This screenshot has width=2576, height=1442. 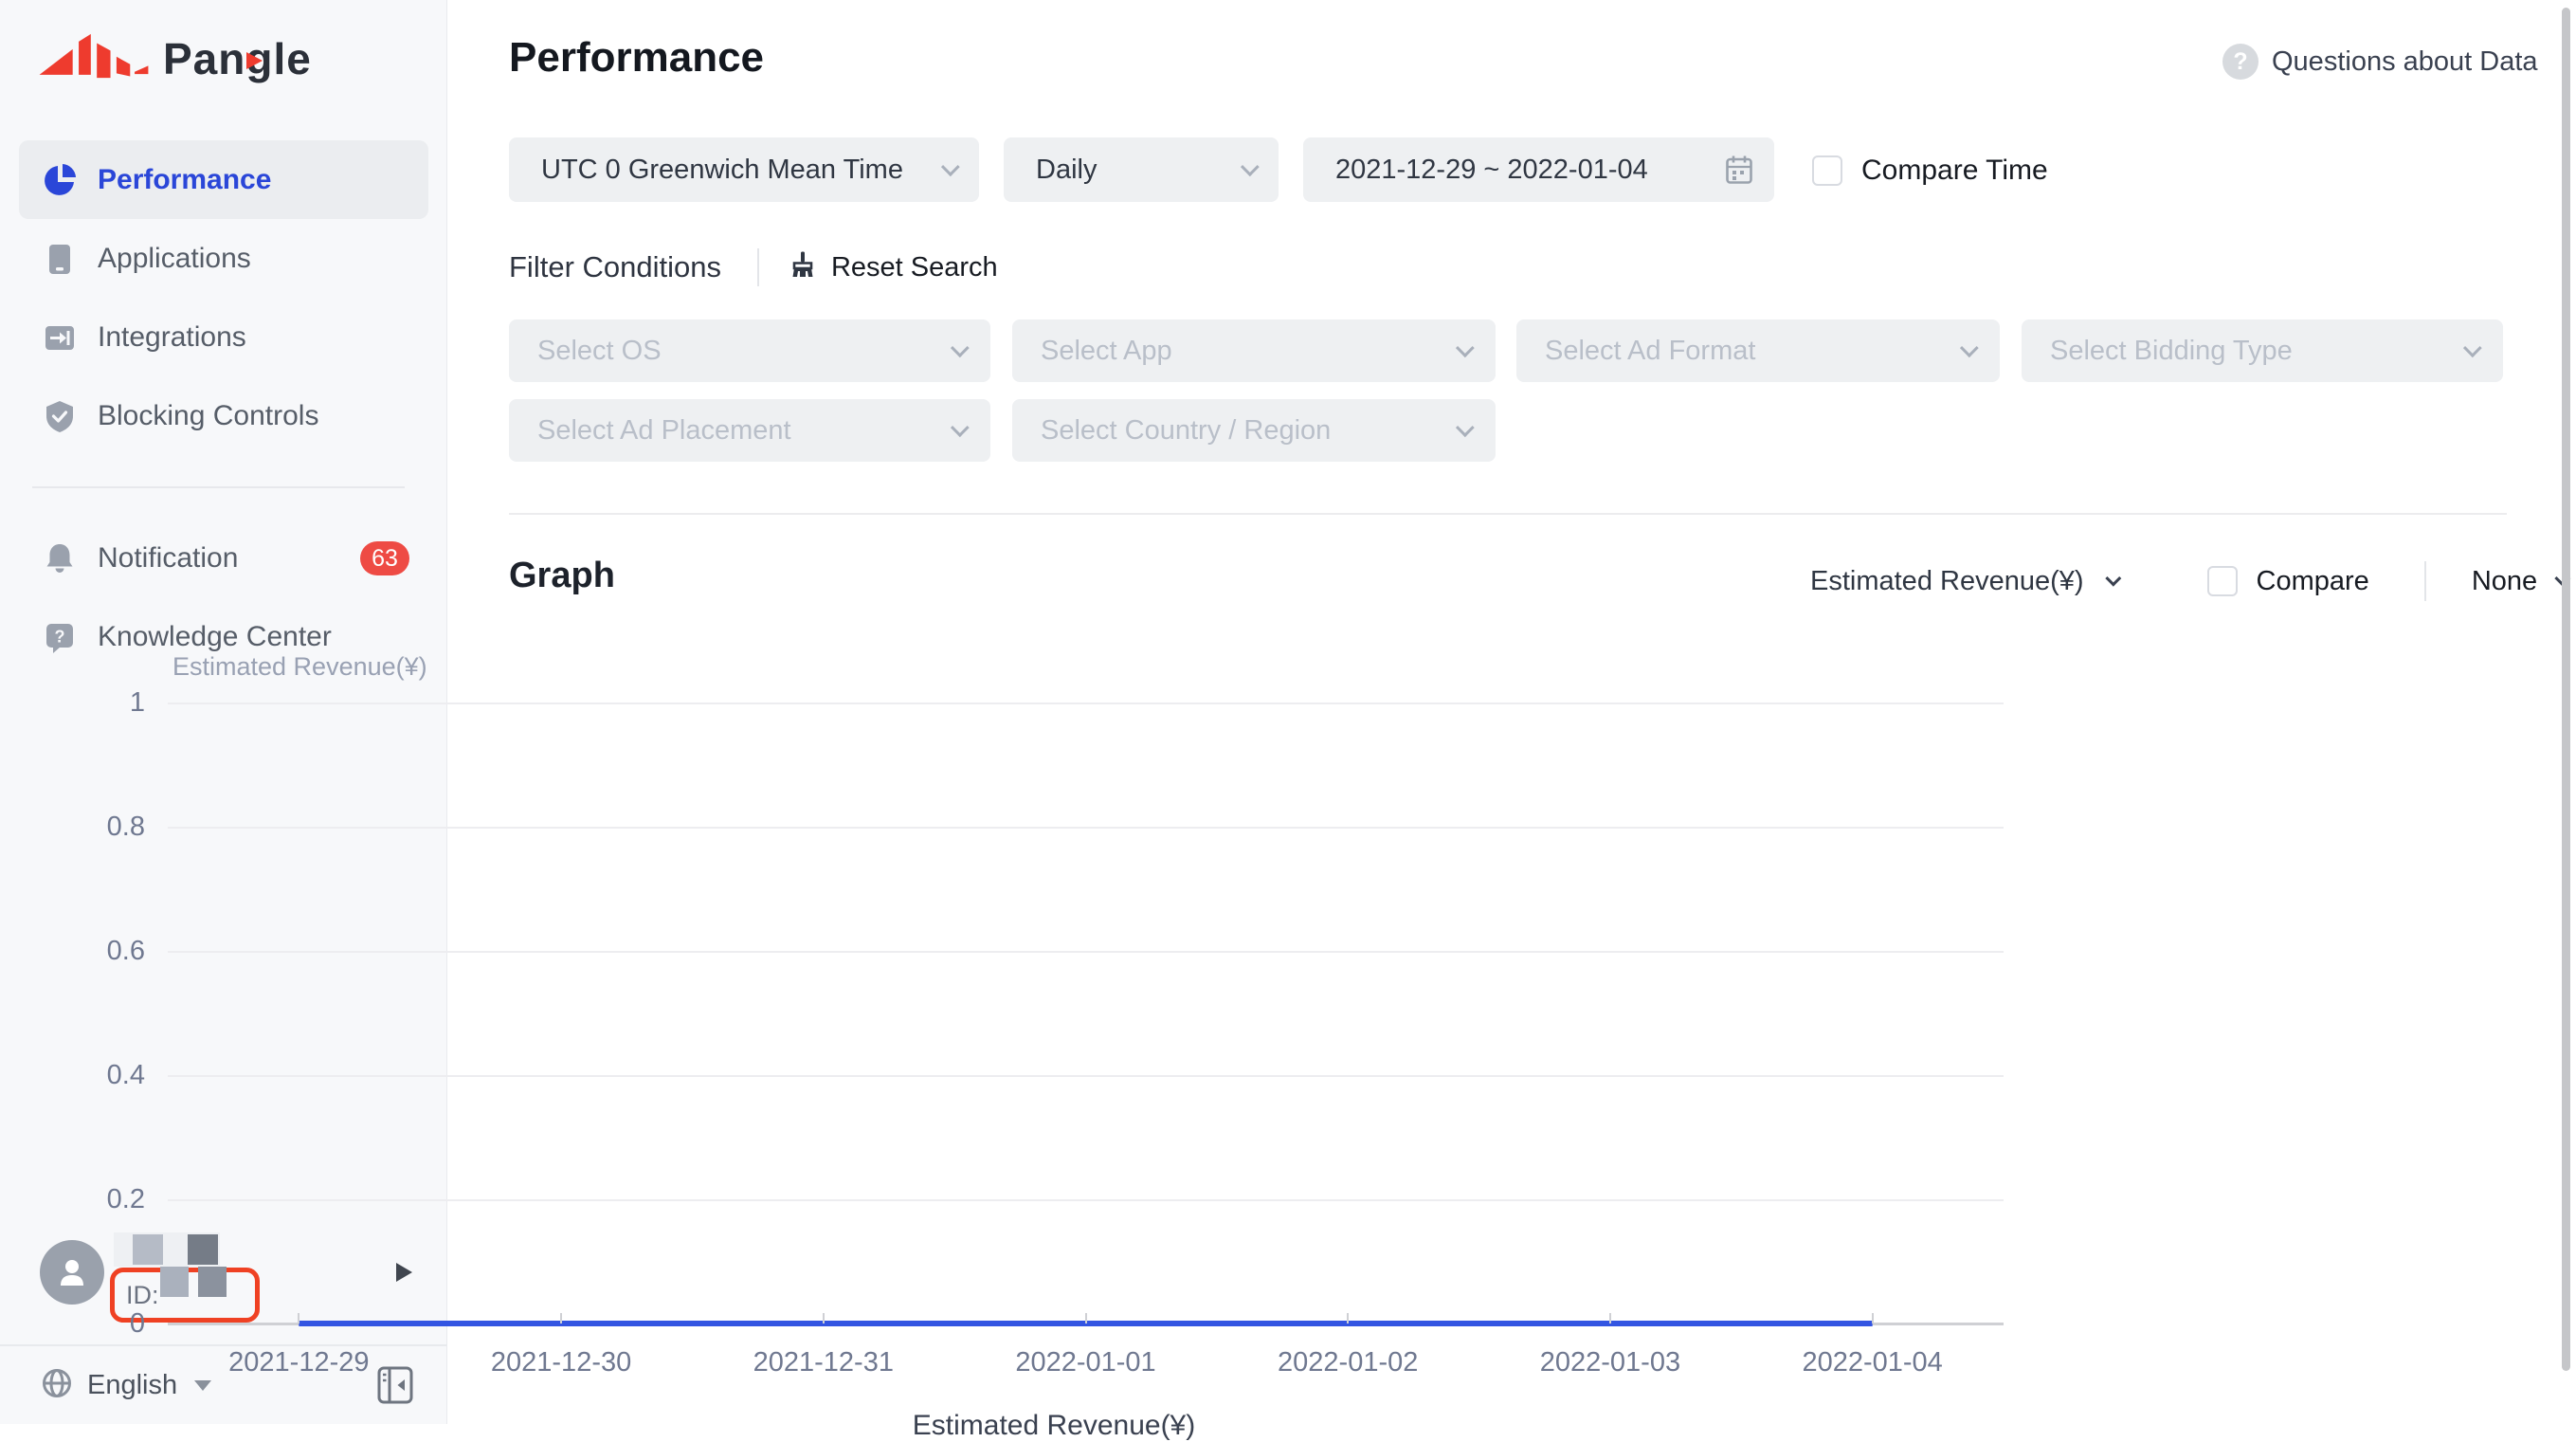 What do you see at coordinates (2171, 350) in the screenshot?
I see `select-bidding-type-placeholder: Select Bidding Type` at bounding box center [2171, 350].